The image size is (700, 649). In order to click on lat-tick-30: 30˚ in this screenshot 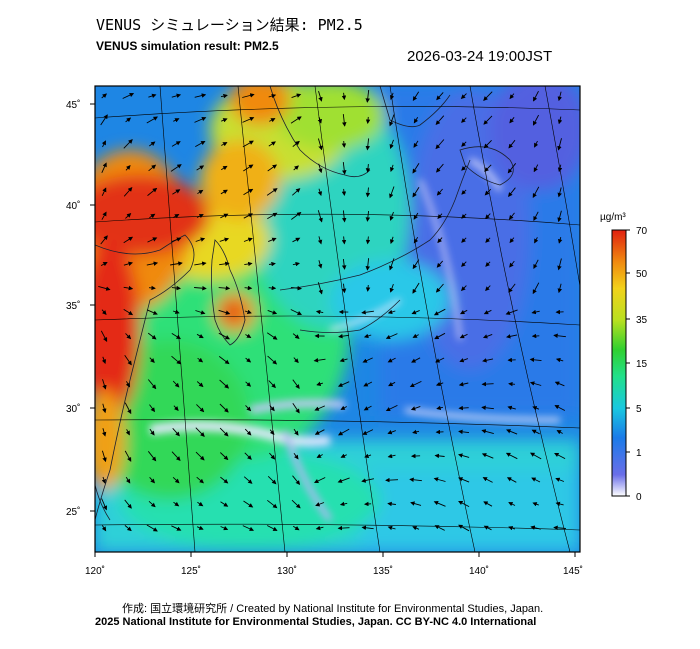, I will do `click(73, 409)`.